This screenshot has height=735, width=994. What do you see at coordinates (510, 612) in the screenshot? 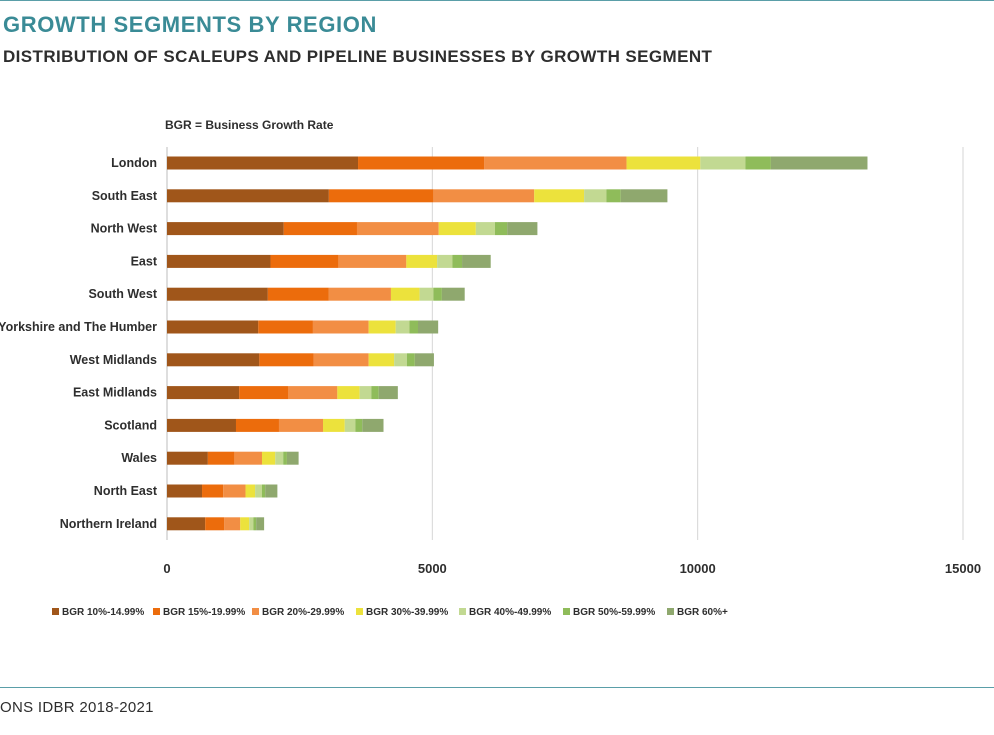
I see `legend-label: BGR 40%-49.99%` at bounding box center [510, 612].